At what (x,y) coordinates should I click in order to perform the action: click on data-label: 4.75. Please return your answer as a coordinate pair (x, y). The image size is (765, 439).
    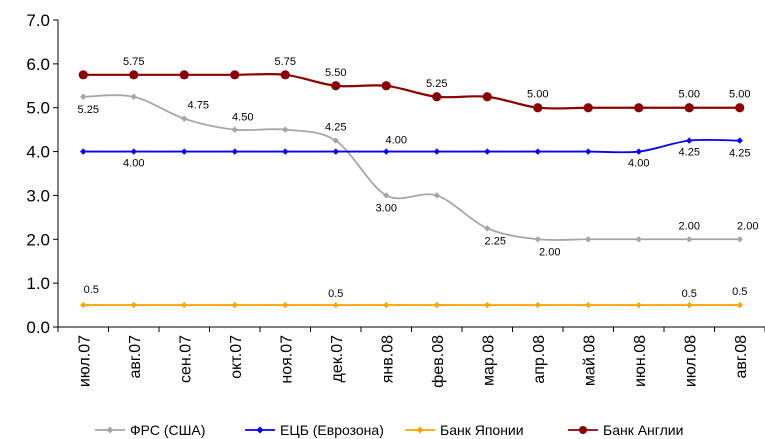
    Looking at the image, I should click on (198, 106).